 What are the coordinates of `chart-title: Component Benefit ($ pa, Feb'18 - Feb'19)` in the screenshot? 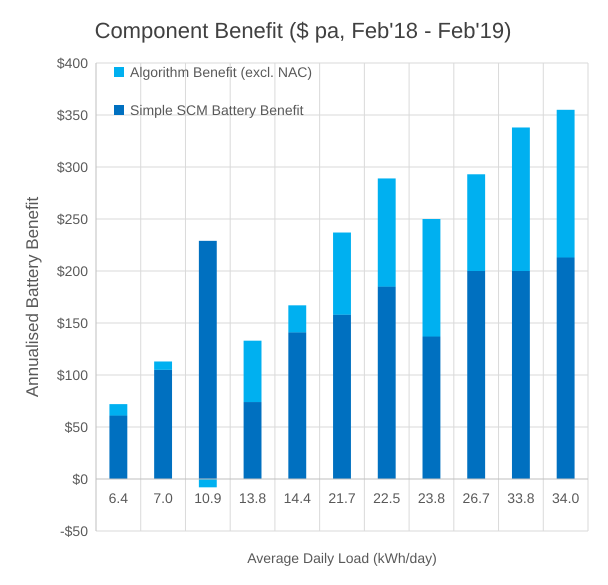 It's located at (303, 30).